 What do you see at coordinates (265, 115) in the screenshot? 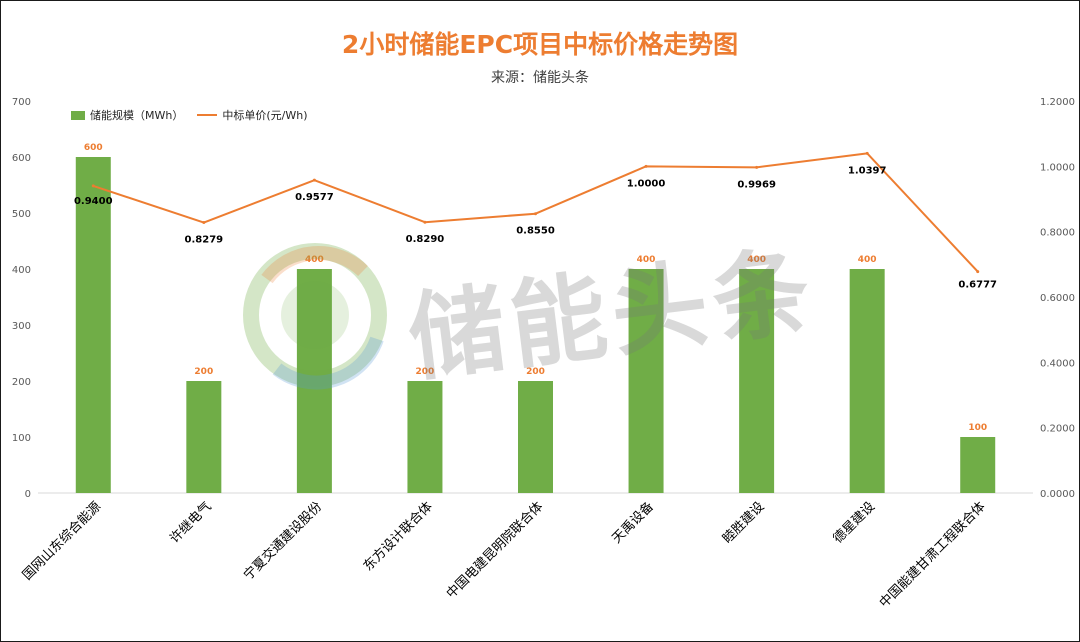
I see `legend-label-line: 中标单价(元/Wh)` at bounding box center [265, 115].